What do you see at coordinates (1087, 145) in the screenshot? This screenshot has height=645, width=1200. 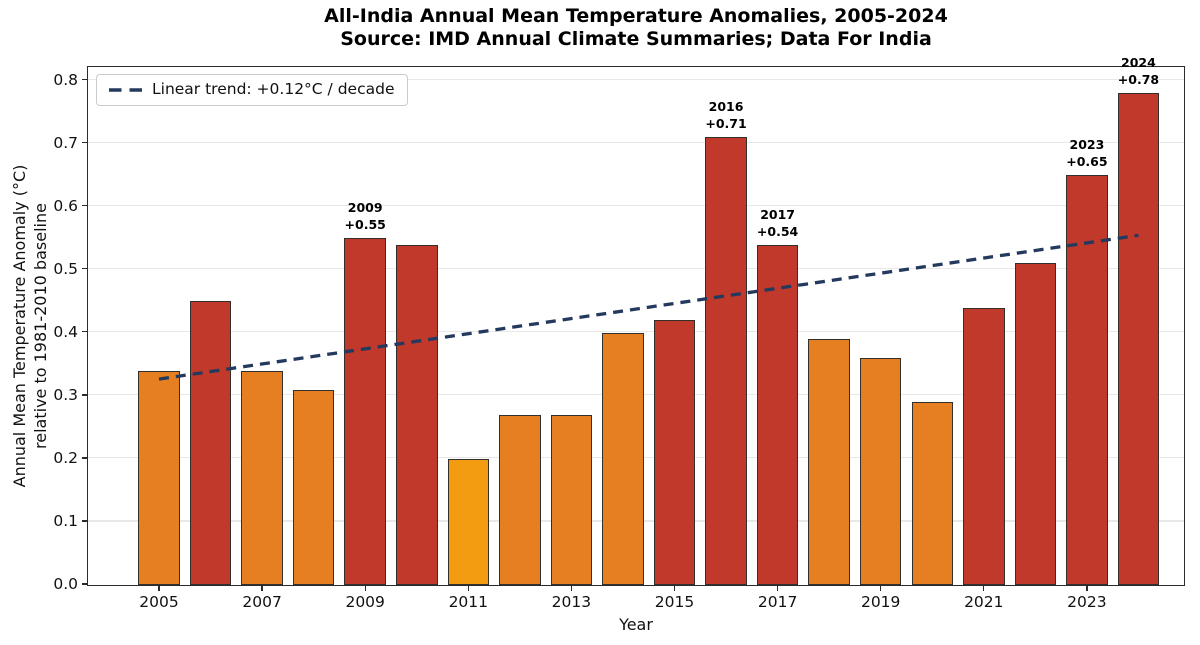 I see `annotation-year-2023: 2023` at bounding box center [1087, 145].